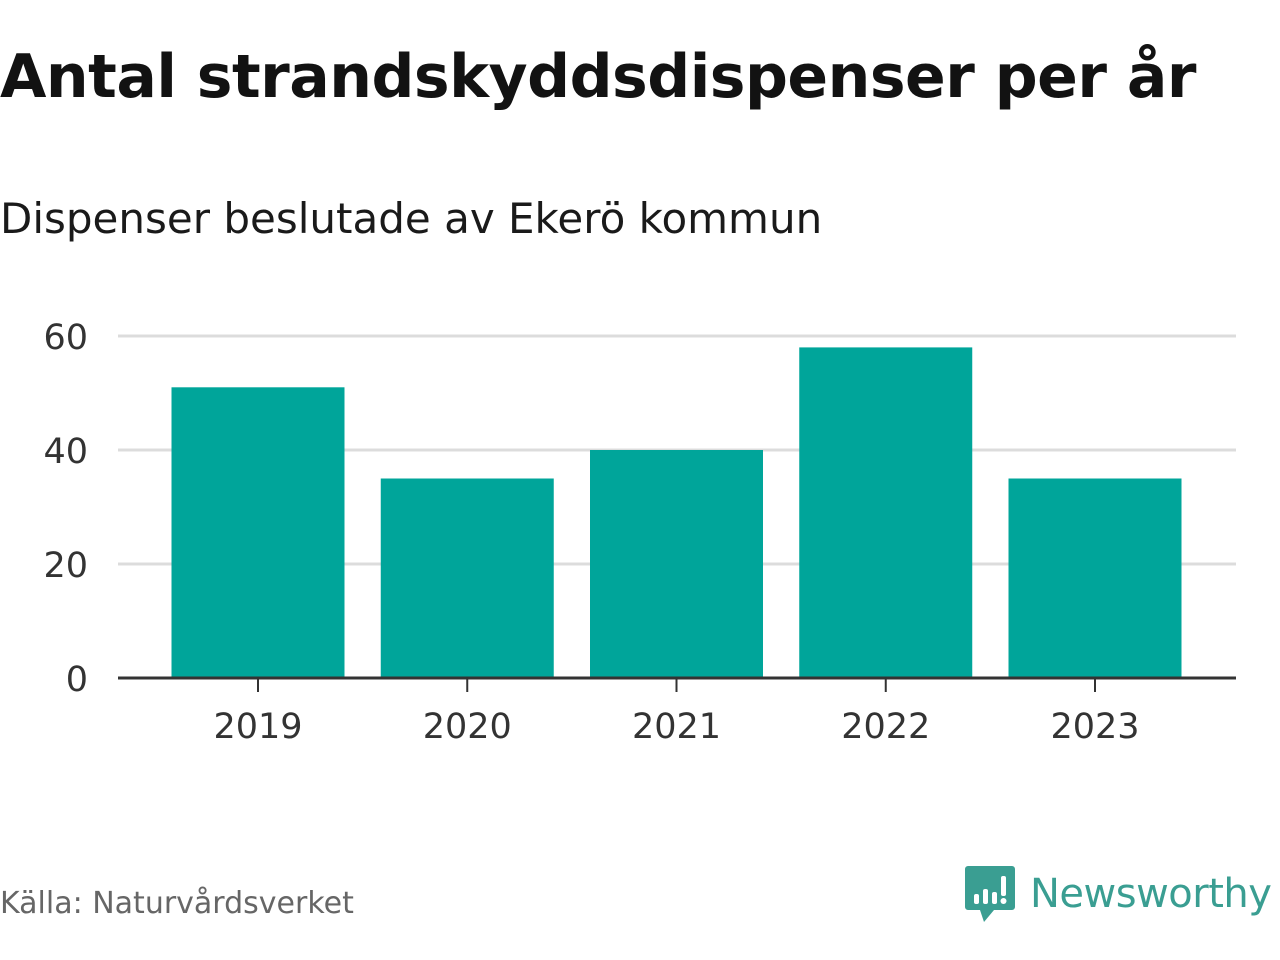 This screenshot has width=1280, height=960. What do you see at coordinates (177, 903) in the screenshot?
I see `source-note: Källa: Naturvårdsverket` at bounding box center [177, 903].